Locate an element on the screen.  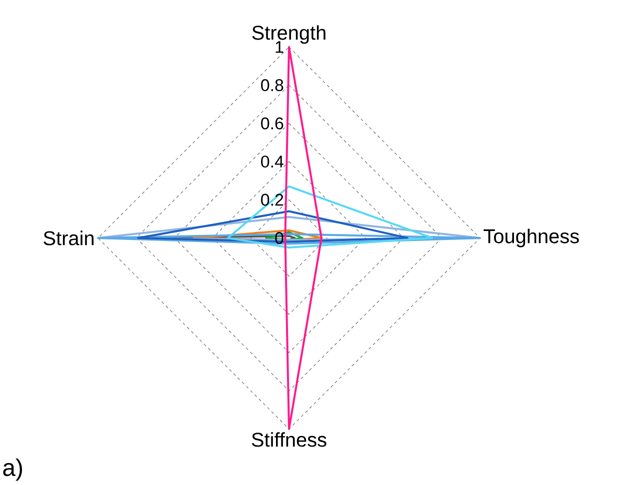
y-tick-label: 0.6 is located at coordinates (272, 123).